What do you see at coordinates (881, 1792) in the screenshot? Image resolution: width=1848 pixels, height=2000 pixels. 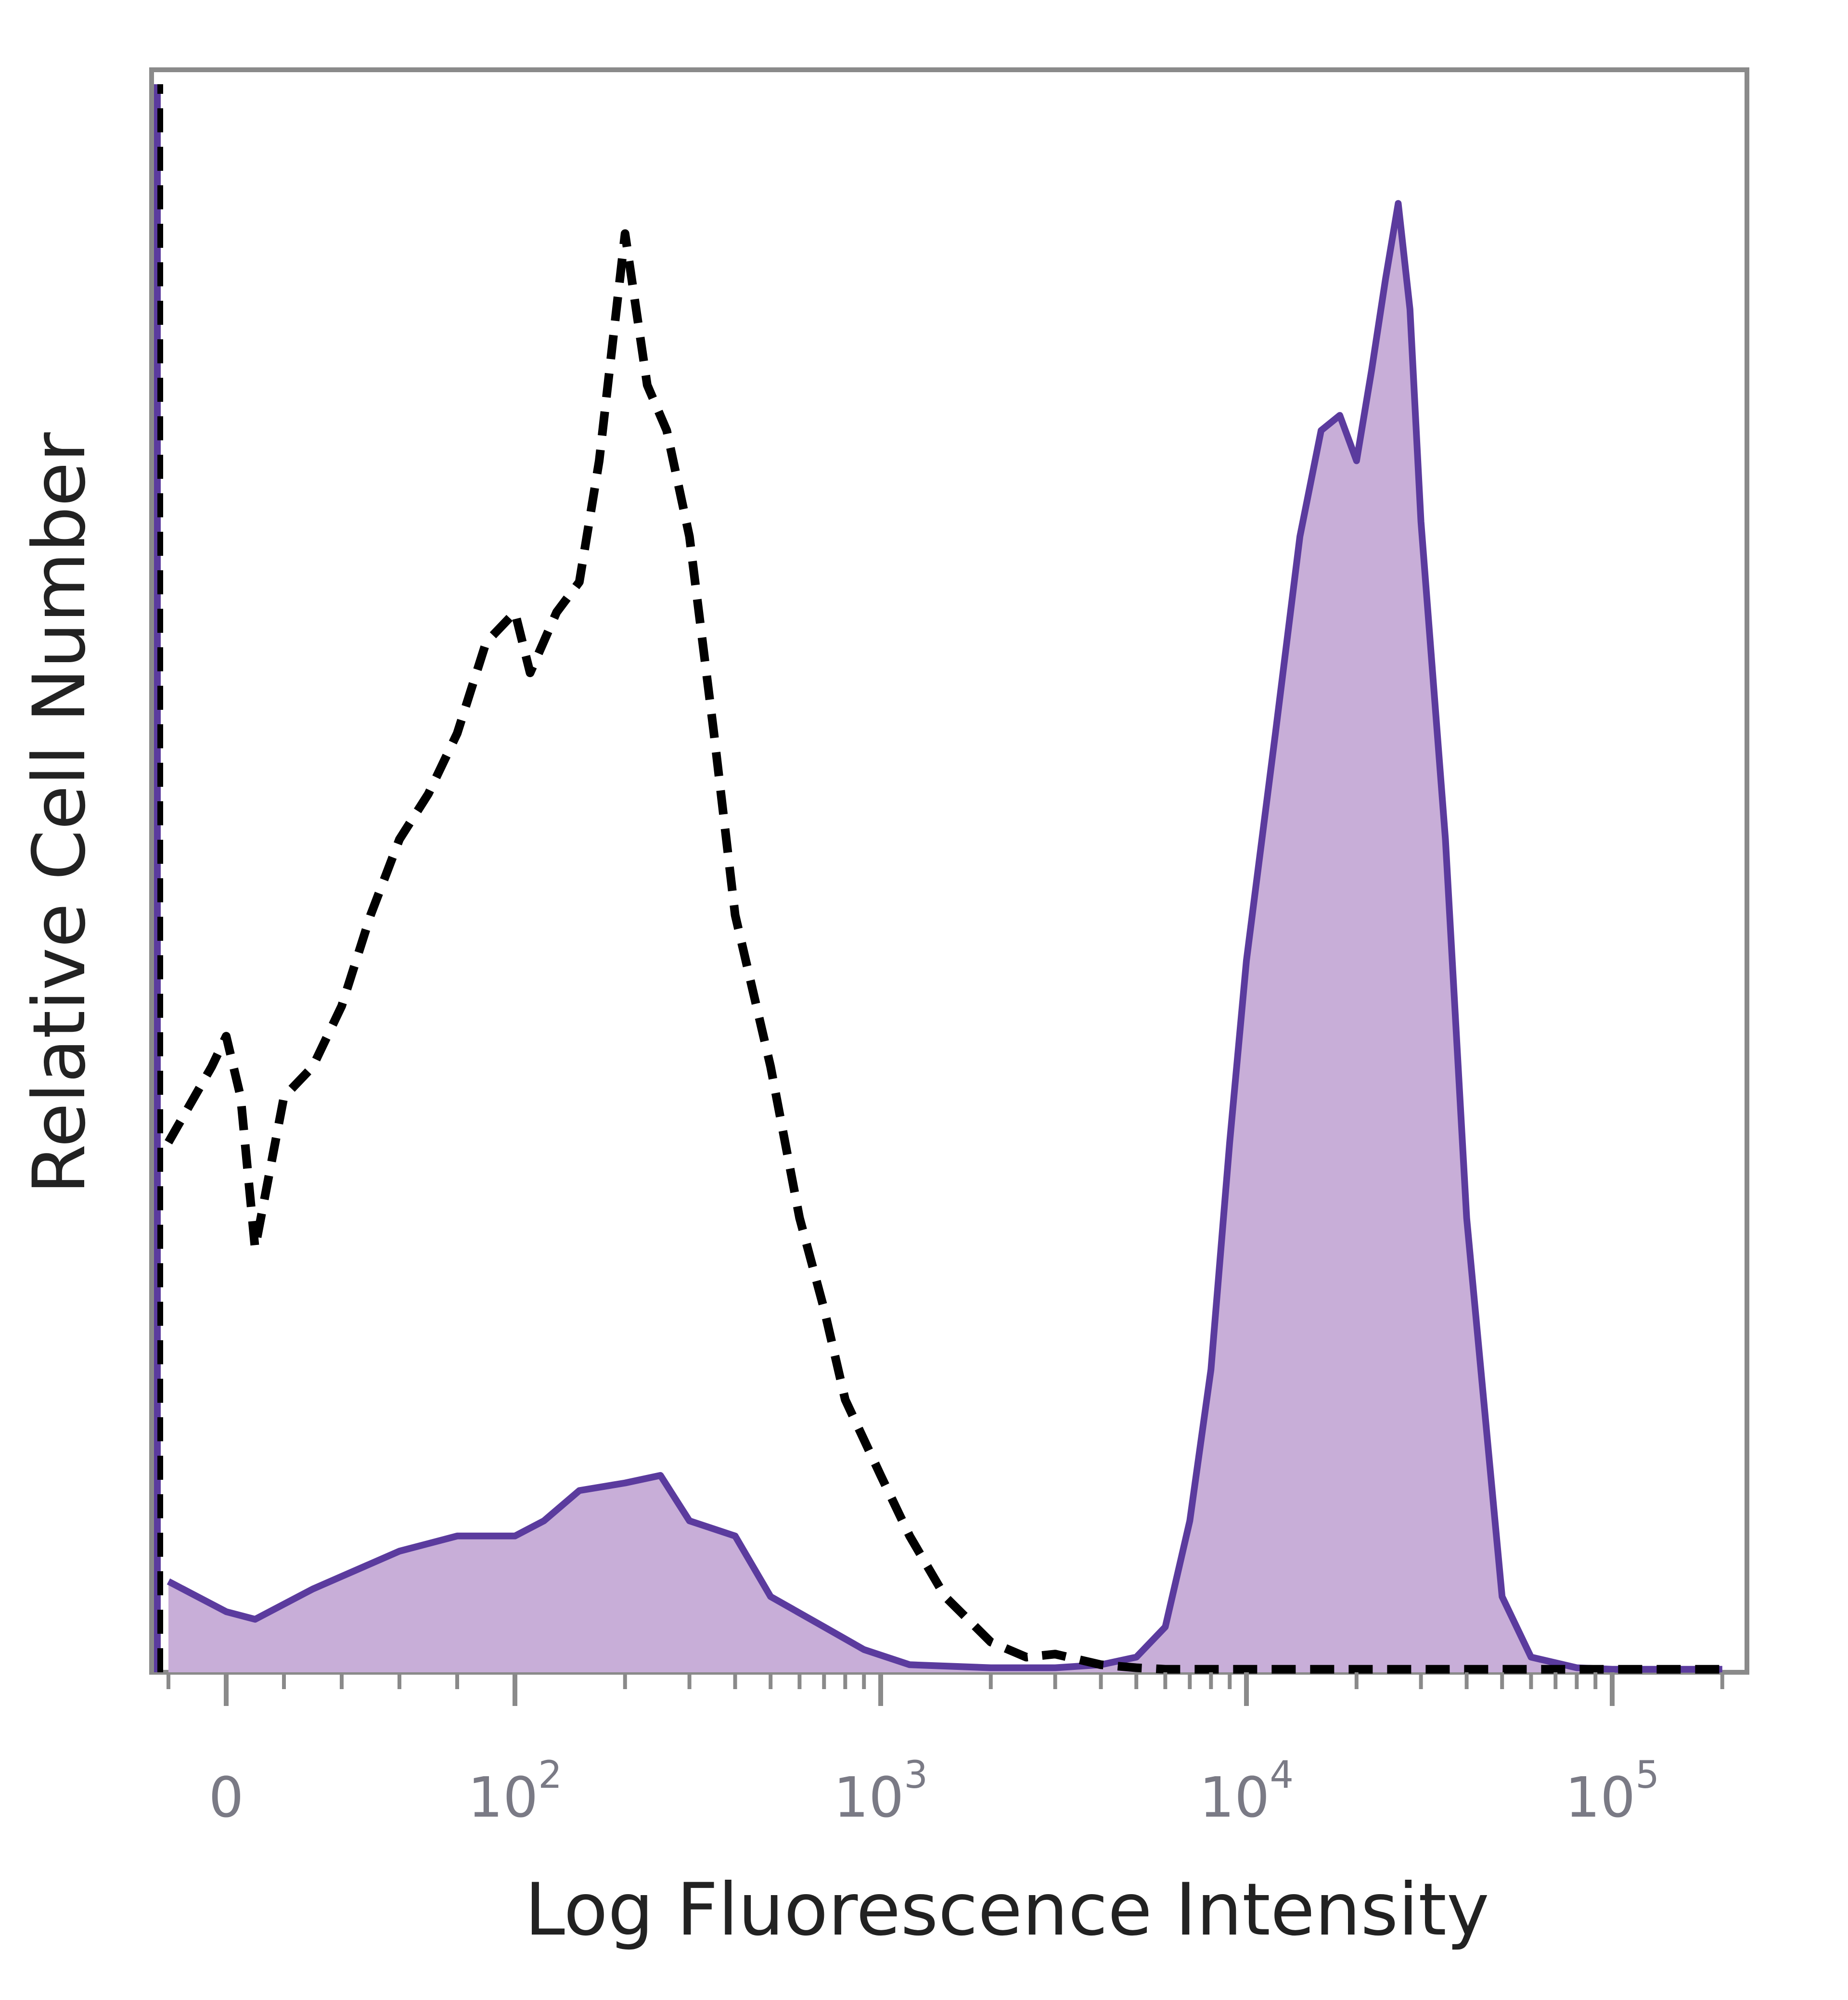 I see `x-tick-label: 10³` at bounding box center [881, 1792].